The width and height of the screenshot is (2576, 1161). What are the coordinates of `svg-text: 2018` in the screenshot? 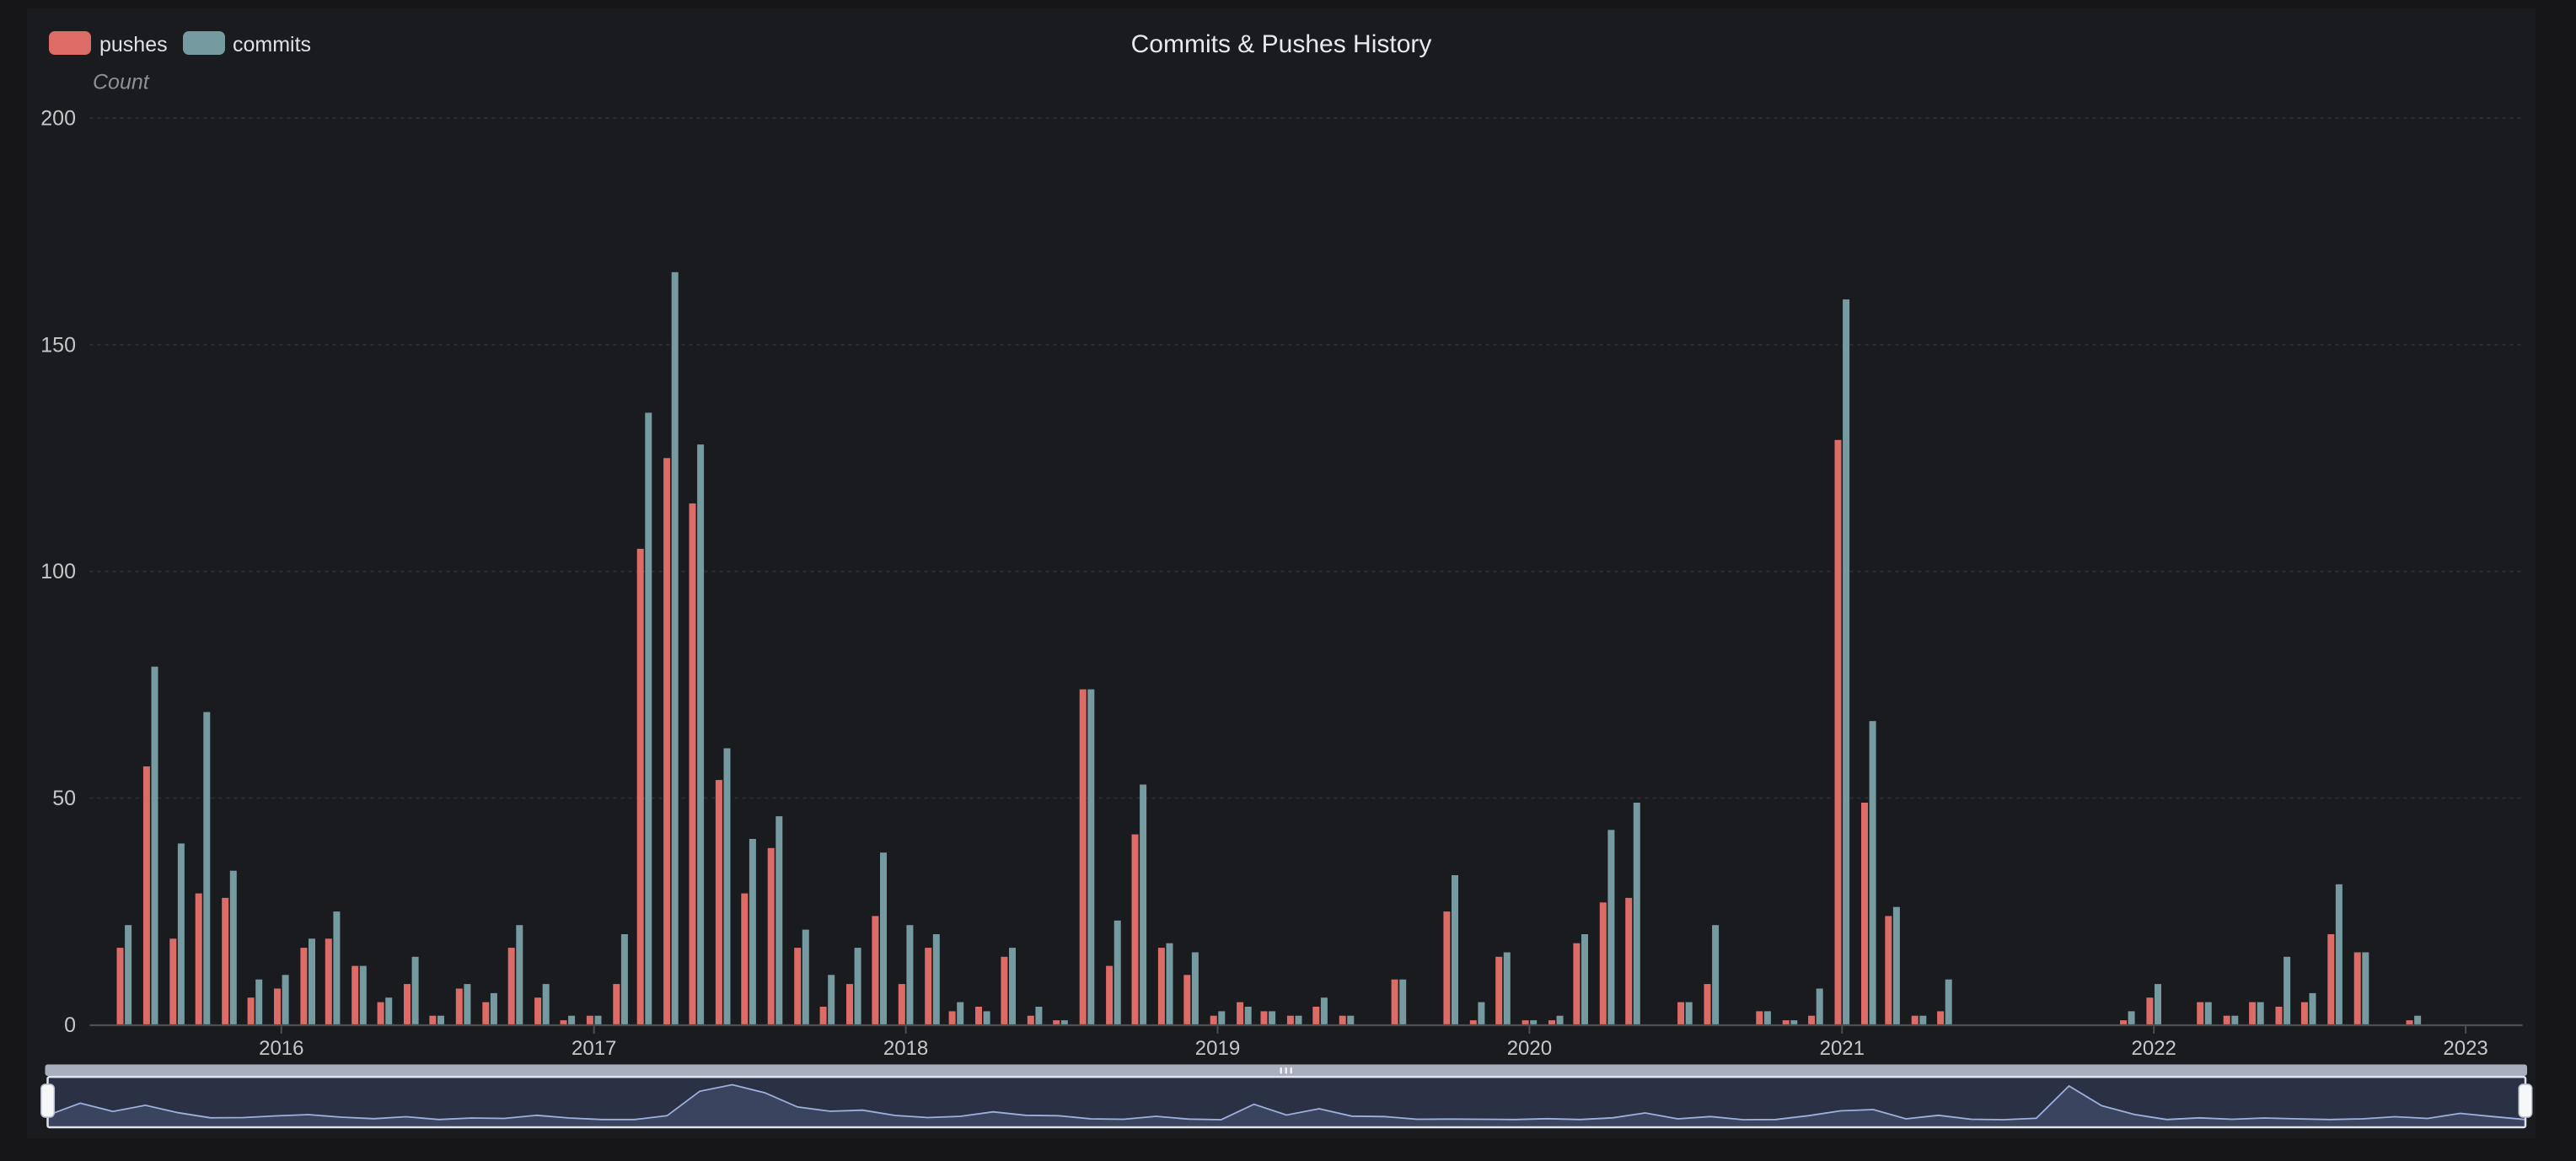 It's located at (905, 1049).